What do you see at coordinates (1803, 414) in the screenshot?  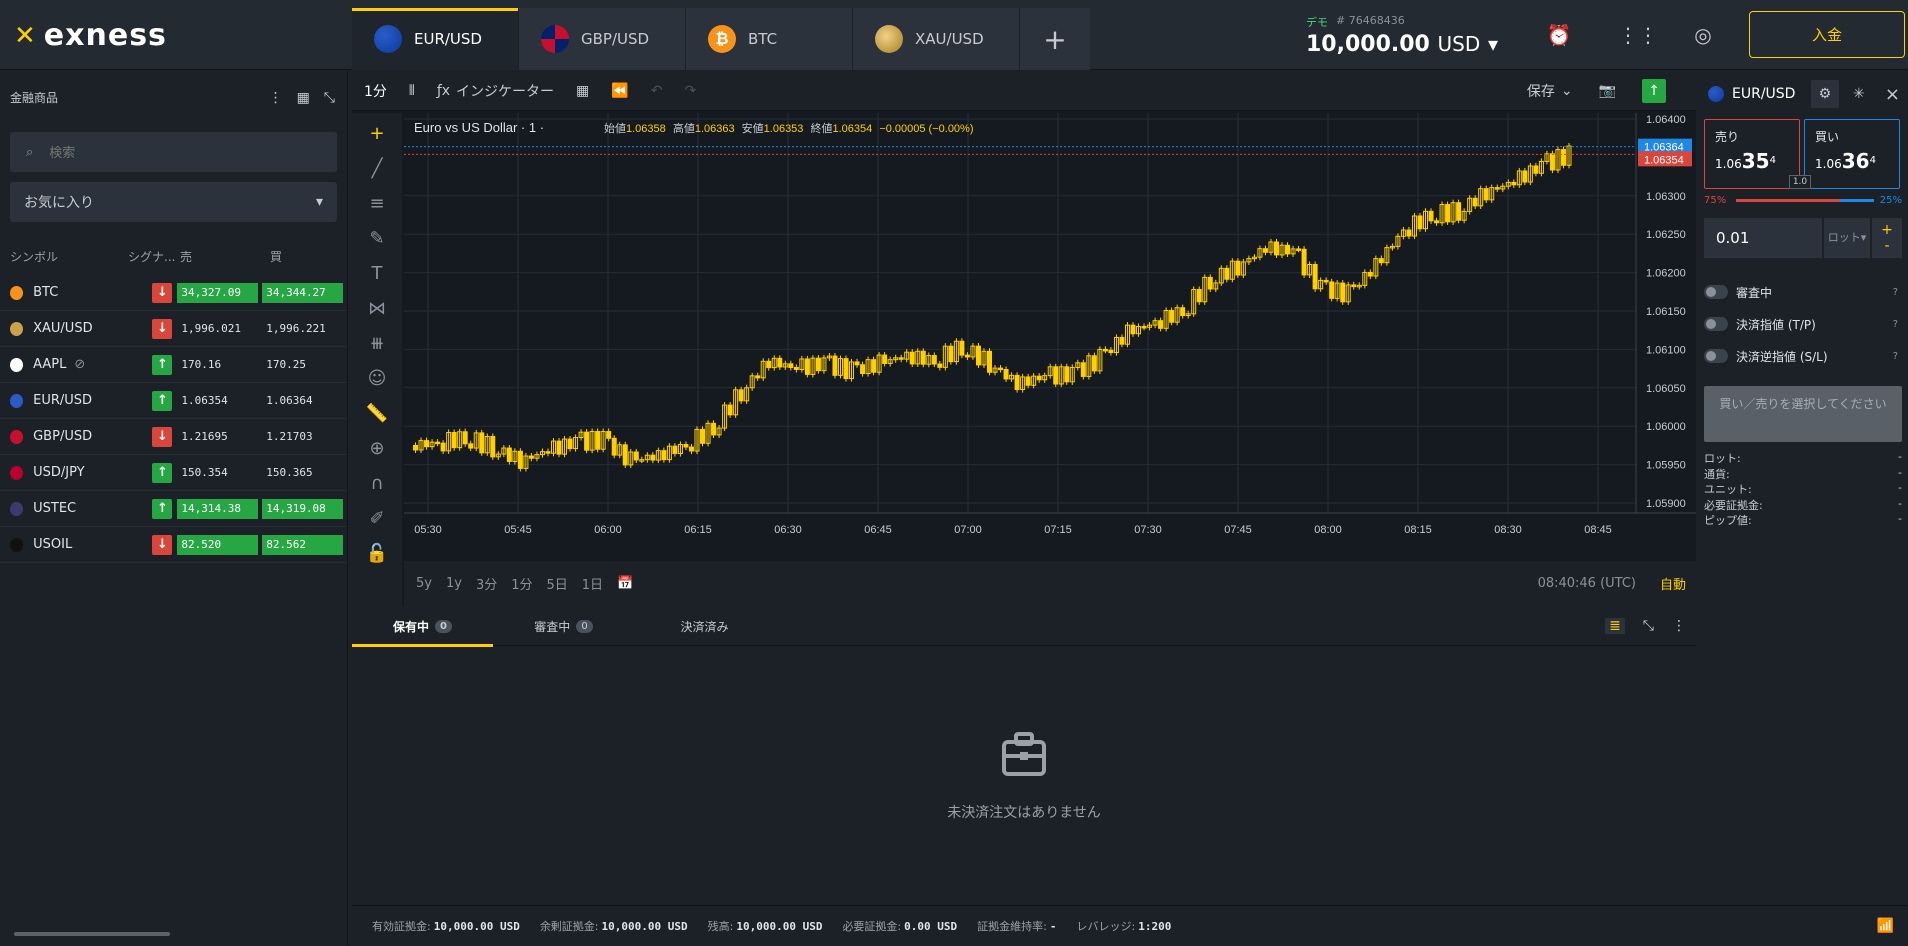 I see `place-order-button: 買い／売りを選択してください` at bounding box center [1803, 414].